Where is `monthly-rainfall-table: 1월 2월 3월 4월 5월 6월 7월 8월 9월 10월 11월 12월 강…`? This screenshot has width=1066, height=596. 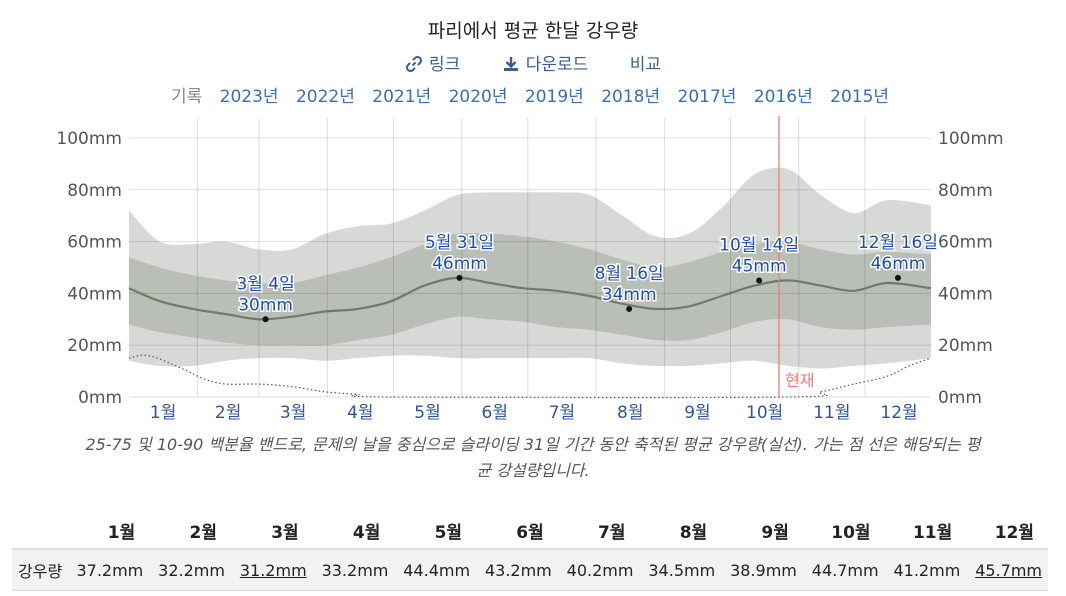 monthly-rainfall-table: 1월 2월 3월 4월 5월 6월 7월 8월 9월 10월 11월 12월 강… is located at coordinates (530, 551).